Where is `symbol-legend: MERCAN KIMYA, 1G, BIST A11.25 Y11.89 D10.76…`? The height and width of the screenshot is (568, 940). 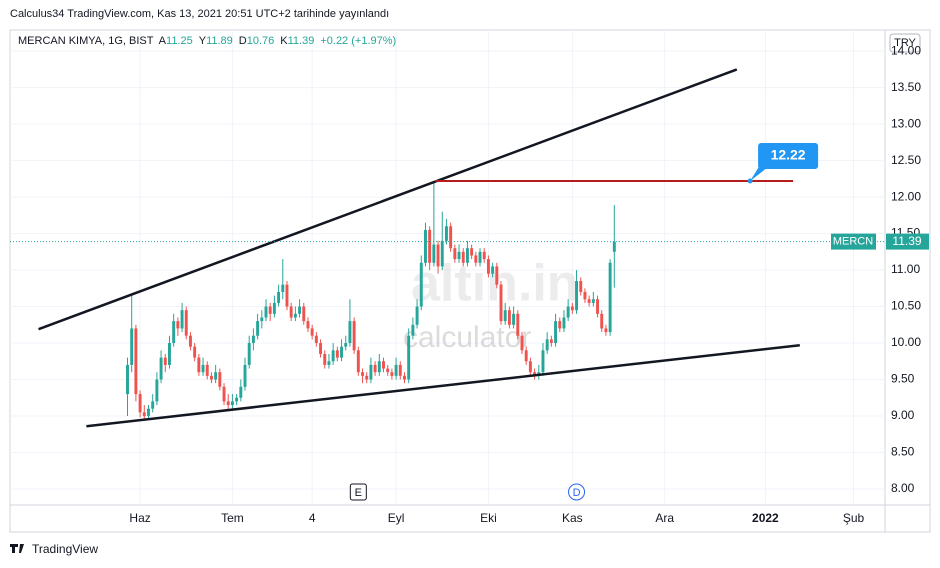
symbol-legend: MERCAN KIMYA, 1G, BIST A11.25 Y11.89 D10.76… is located at coordinates (207, 41).